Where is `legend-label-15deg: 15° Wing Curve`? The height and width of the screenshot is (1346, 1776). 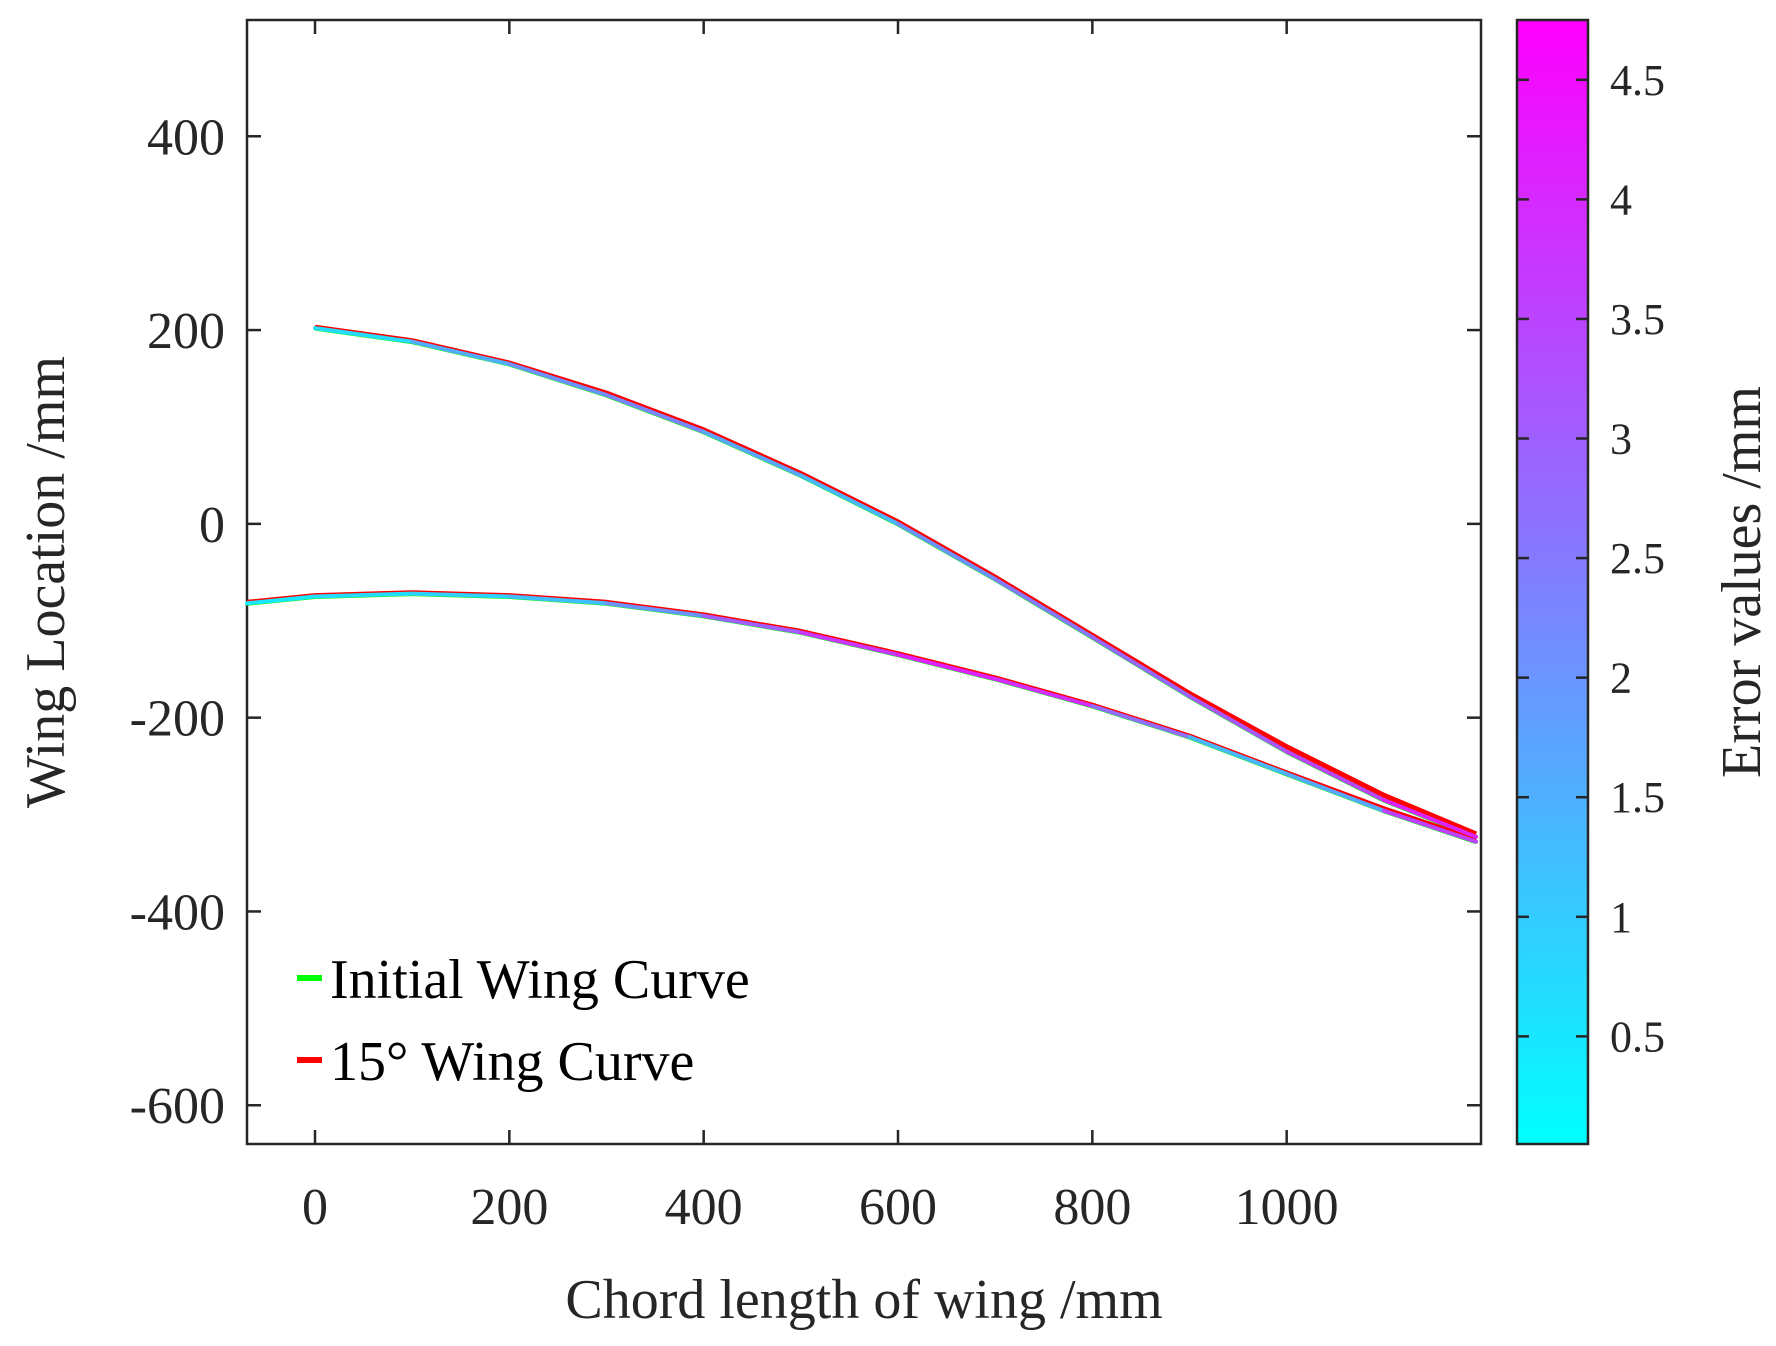 legend-label-15deg: 15° Wing Curve is located at coordinates (512, 1062).